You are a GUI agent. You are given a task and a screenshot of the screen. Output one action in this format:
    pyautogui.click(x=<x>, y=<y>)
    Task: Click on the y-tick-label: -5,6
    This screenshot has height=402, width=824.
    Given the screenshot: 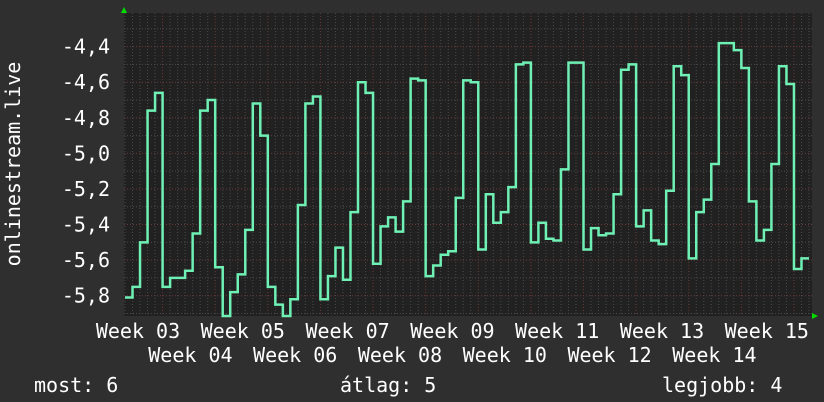 What is the action you would take?
    pyautogui.click(x=86, y=260)
    